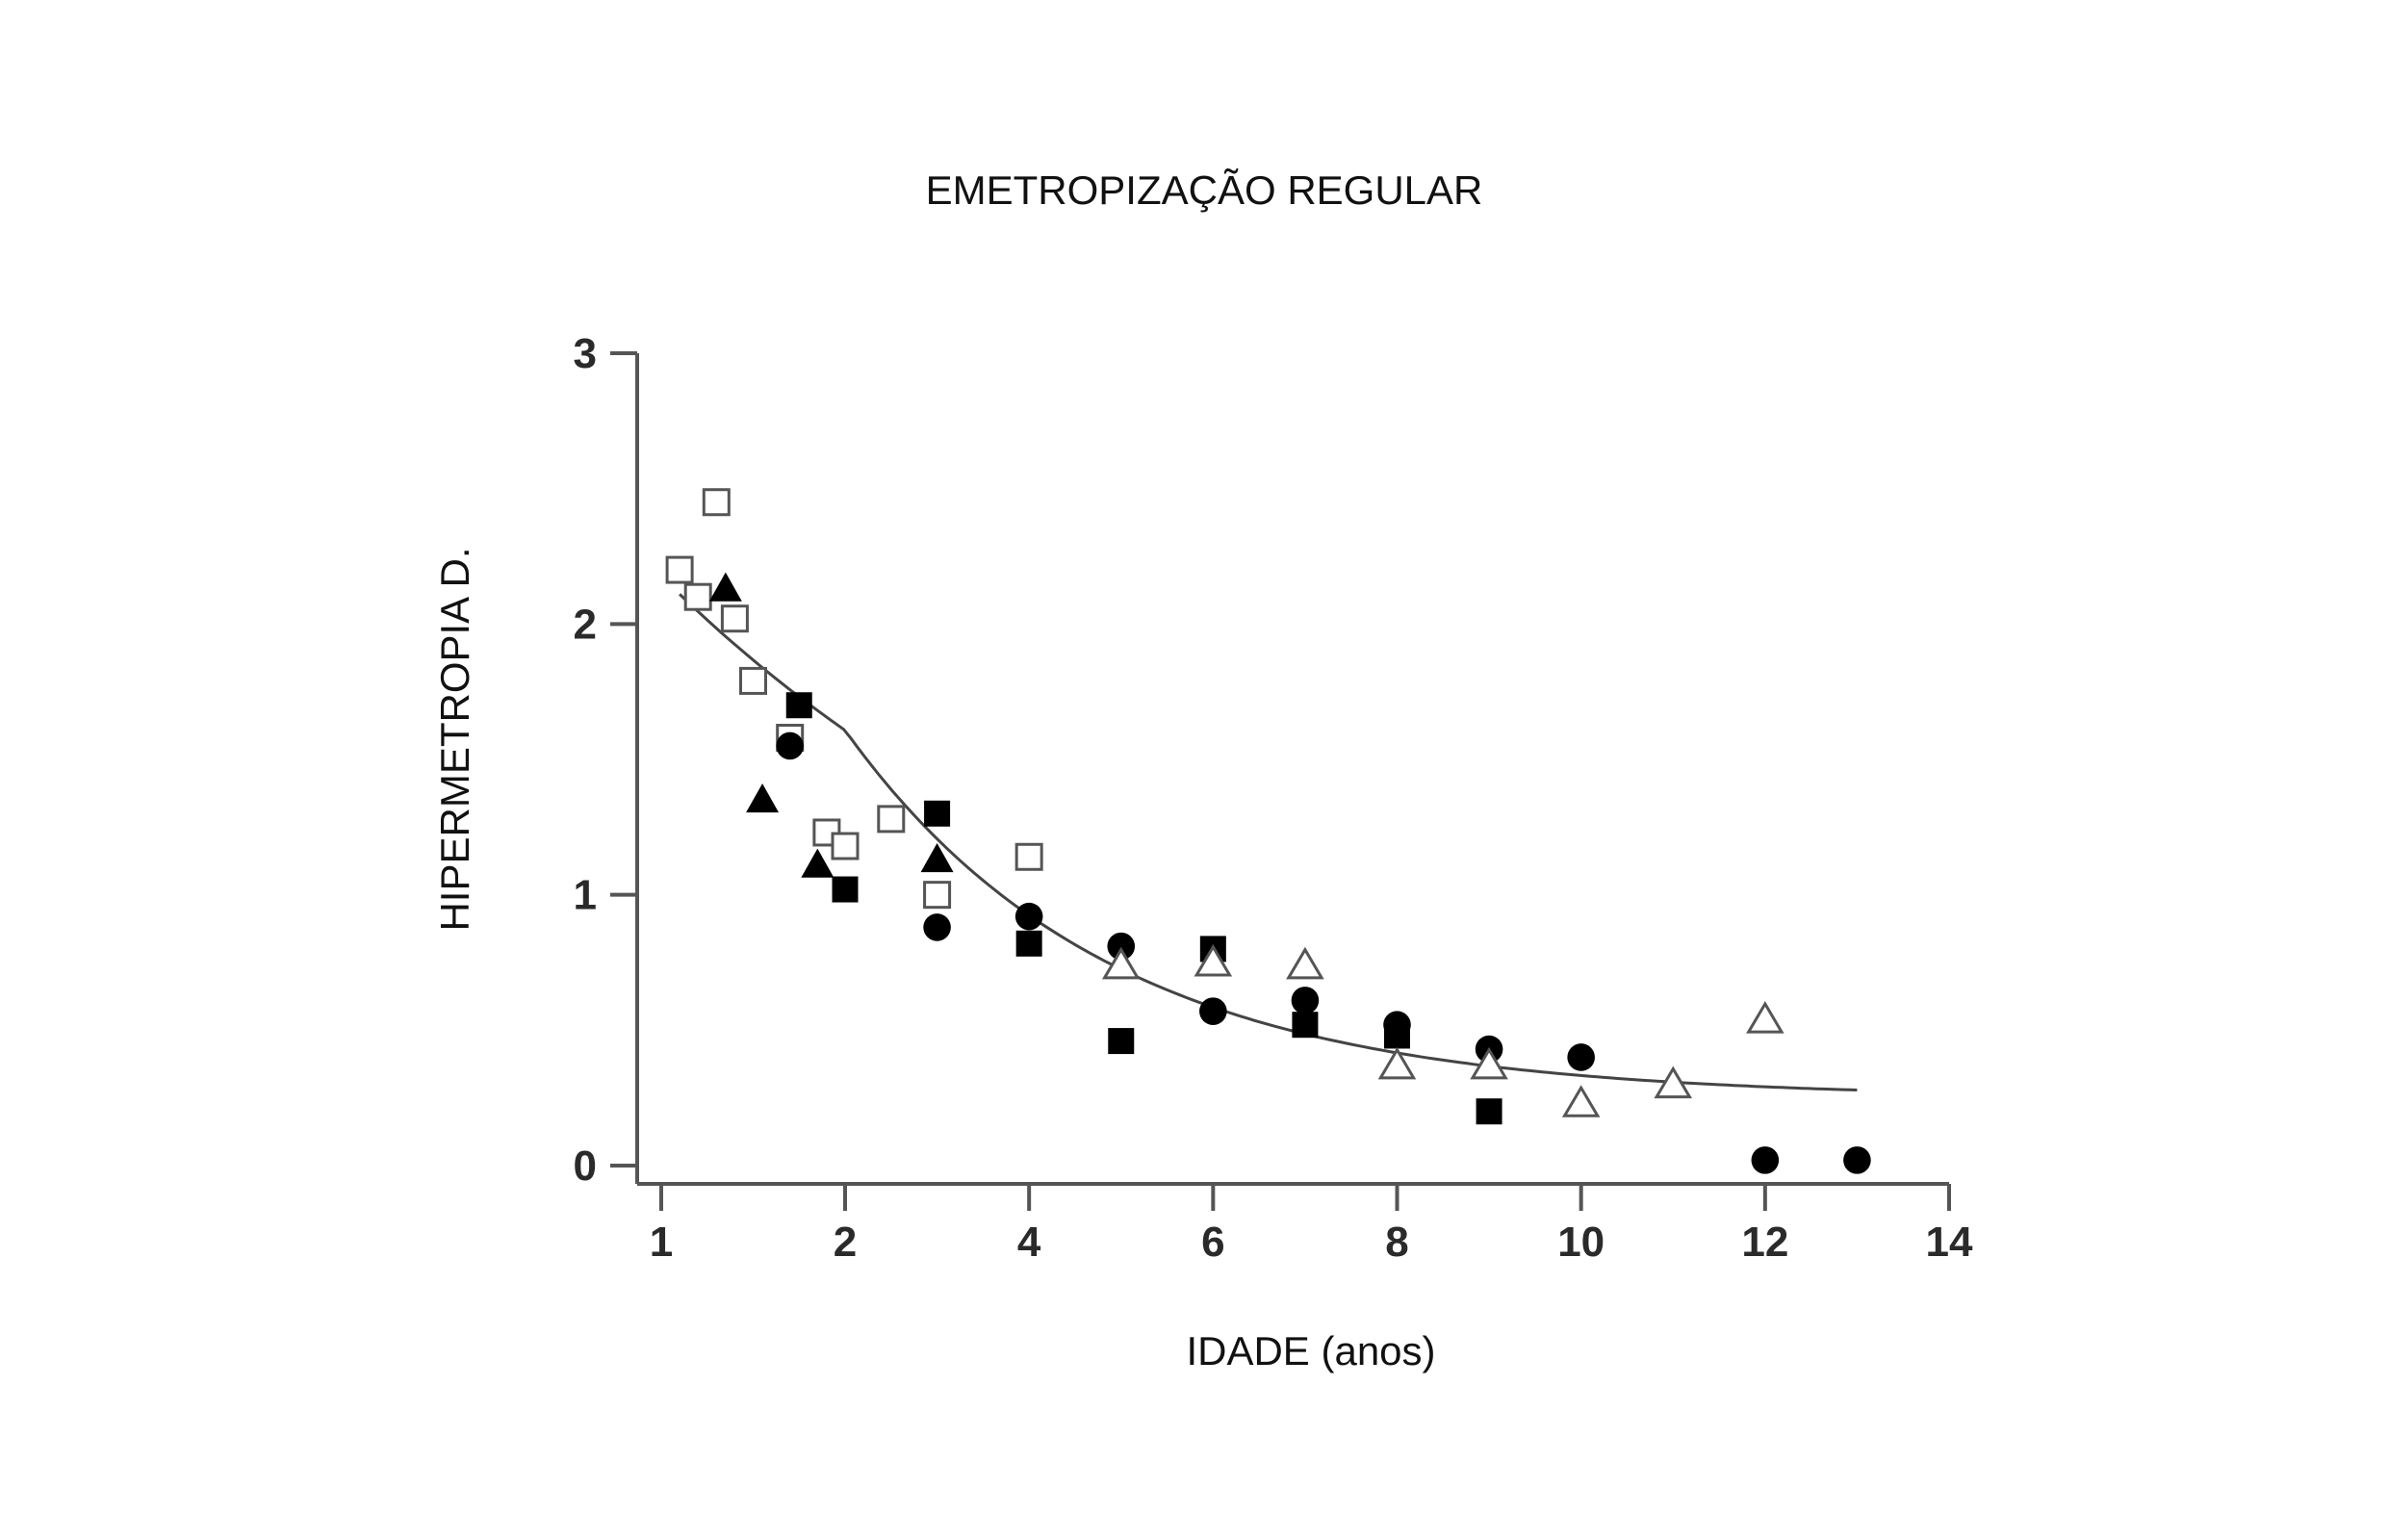 This screenshot has height=1540, width=2388. What do you see at coordinates (454, 739) in the screenshot?
I see `y-axis-label: HIPERMETROPIA D.` at bounding box center [454, 739].